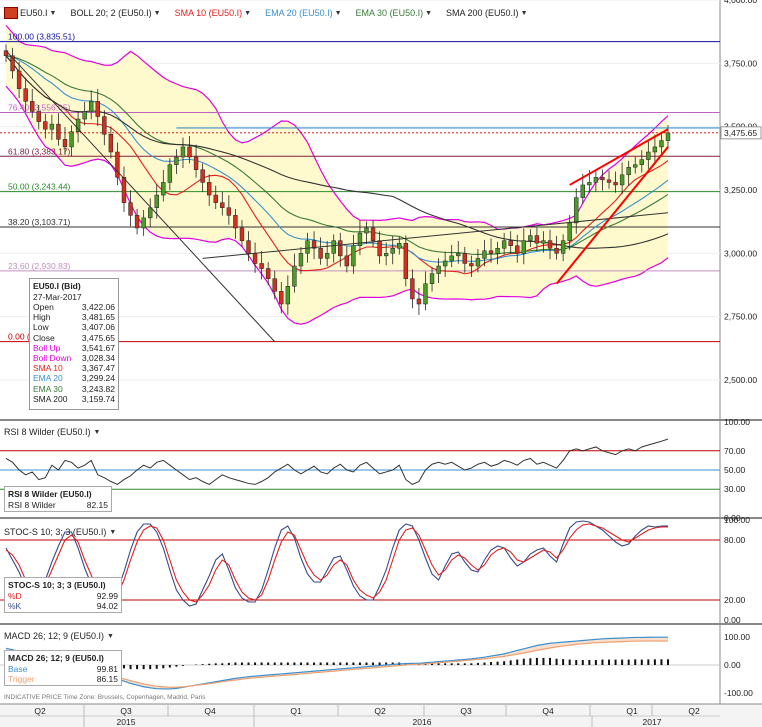  I want to click on macd-base-row: Base 99.81, so click(63, 669).